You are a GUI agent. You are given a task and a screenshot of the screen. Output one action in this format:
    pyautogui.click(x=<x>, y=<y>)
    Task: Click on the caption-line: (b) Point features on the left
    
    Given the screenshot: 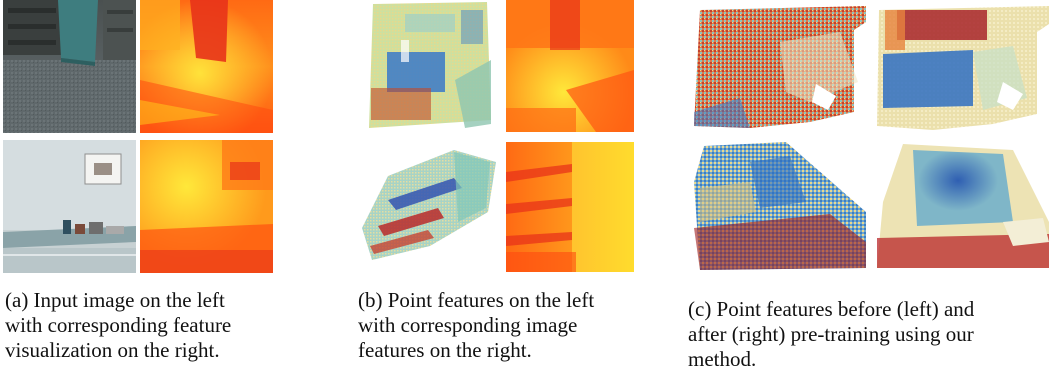 What is the action you would take?
    pyautogui.click(x=476, y=300)
    